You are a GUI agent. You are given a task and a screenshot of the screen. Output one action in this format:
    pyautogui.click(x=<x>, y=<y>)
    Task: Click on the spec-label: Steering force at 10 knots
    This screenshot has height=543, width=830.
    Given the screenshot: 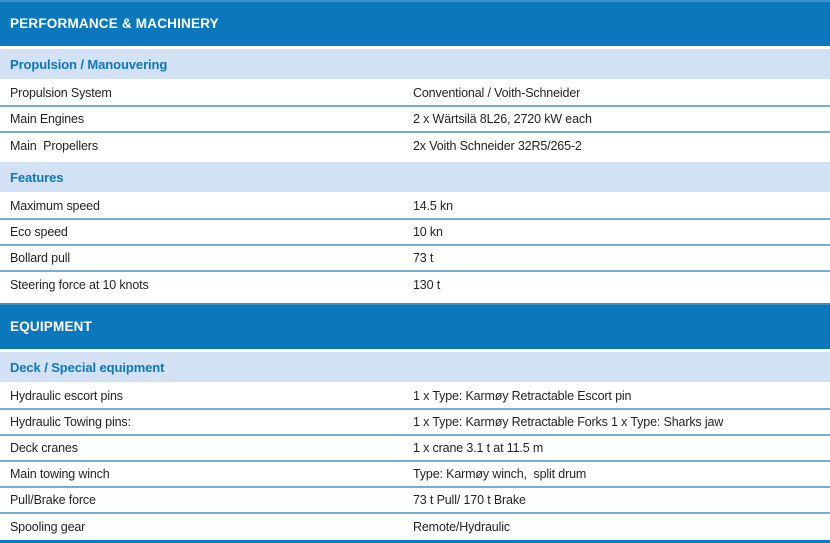 What is the action you would take?
    pyautogui.click(x=79, y=285)
    